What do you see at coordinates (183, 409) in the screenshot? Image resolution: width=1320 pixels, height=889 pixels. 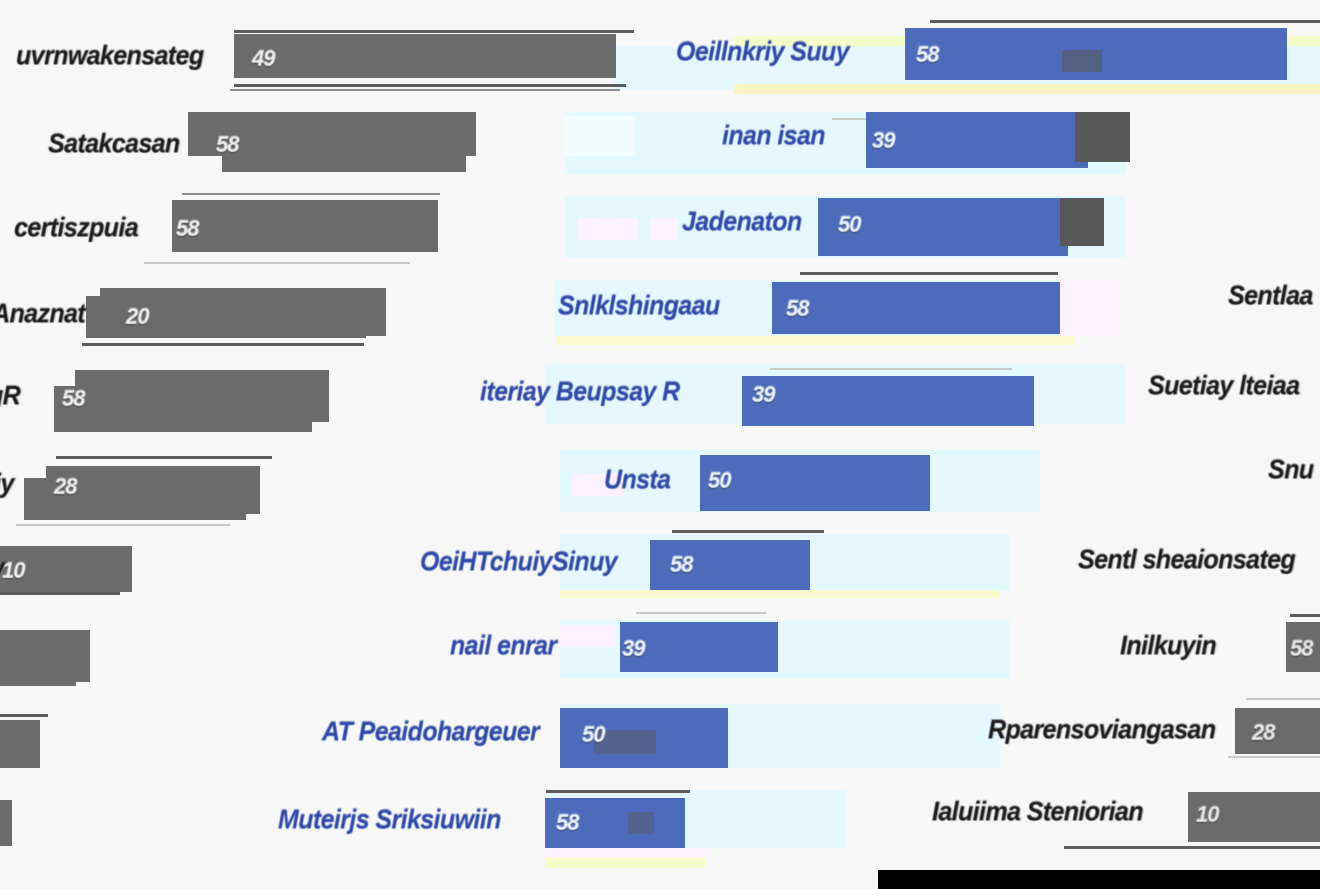 I see `bar-left-5b` at bounding box center [183, 409].